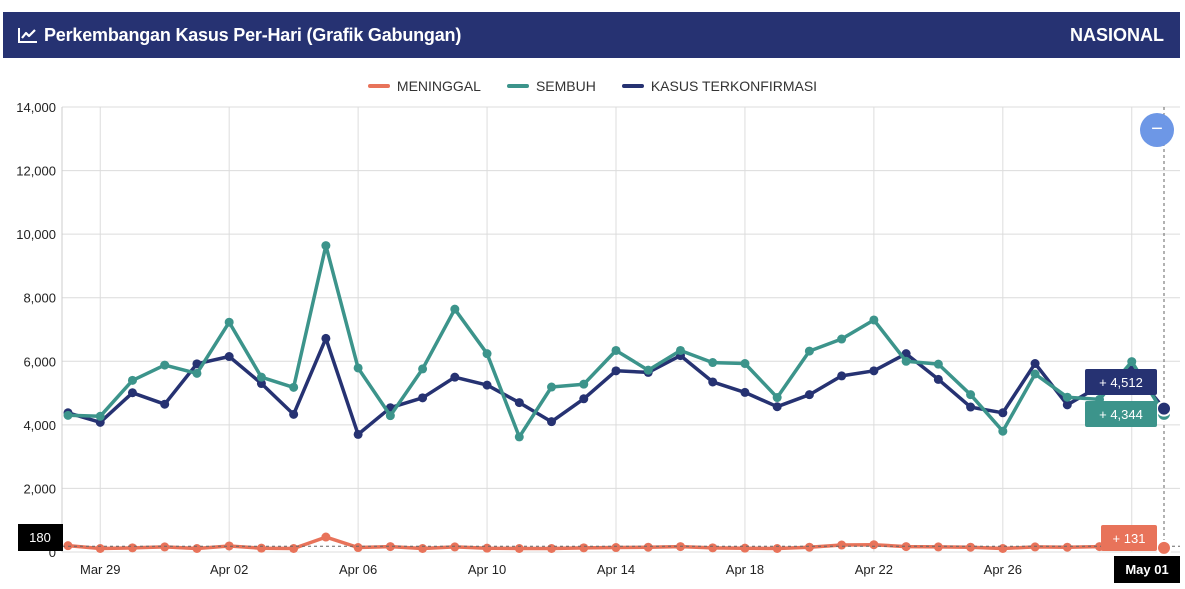  What do you see at coordinates (1146, 569) in the screenshot?
I see `crosshair-x-label: May 01` at bounding box center [1146, 569].